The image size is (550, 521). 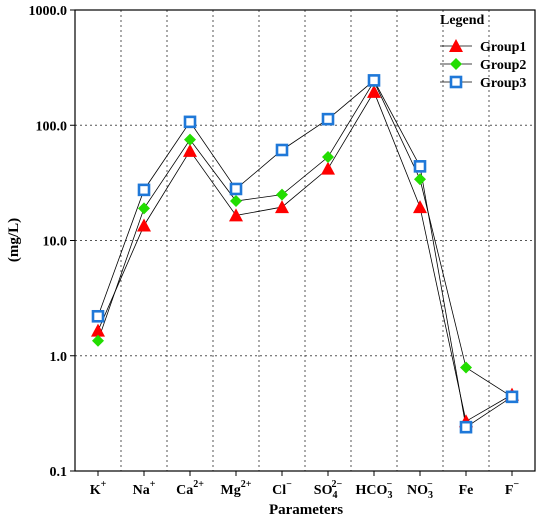 What do you see at coordinates (420, 490) in the screenshot?
I see `x-tick-label: NO3−` at bounding box center [420, 490].